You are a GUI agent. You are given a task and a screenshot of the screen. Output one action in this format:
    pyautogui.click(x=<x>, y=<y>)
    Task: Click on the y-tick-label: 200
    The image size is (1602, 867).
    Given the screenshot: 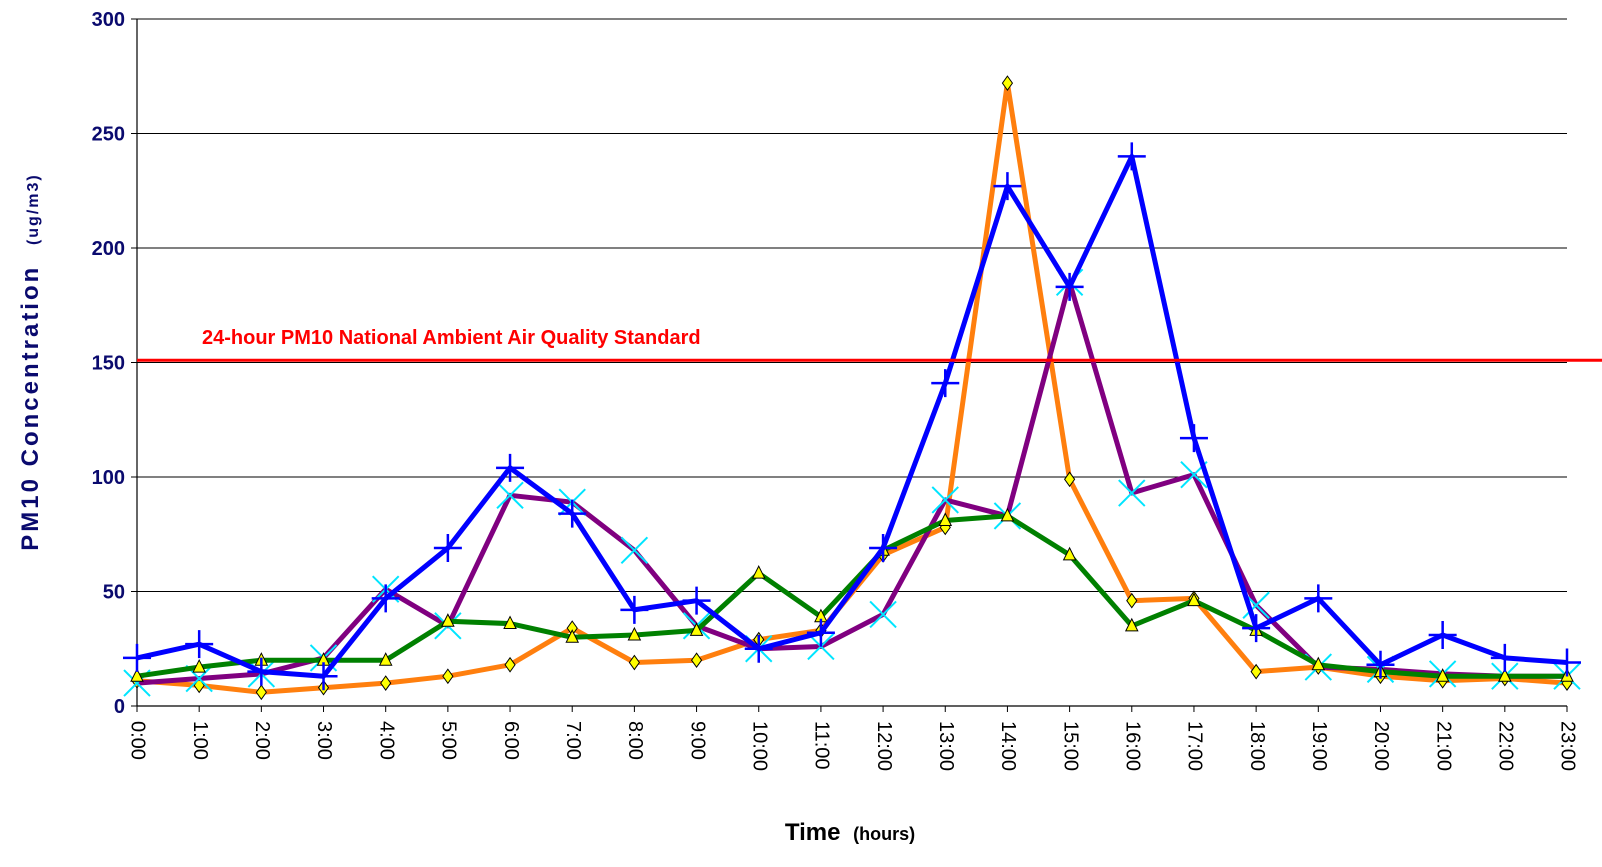 What is the action you would take?
    pyautogui.click(x=108, y=249)
    